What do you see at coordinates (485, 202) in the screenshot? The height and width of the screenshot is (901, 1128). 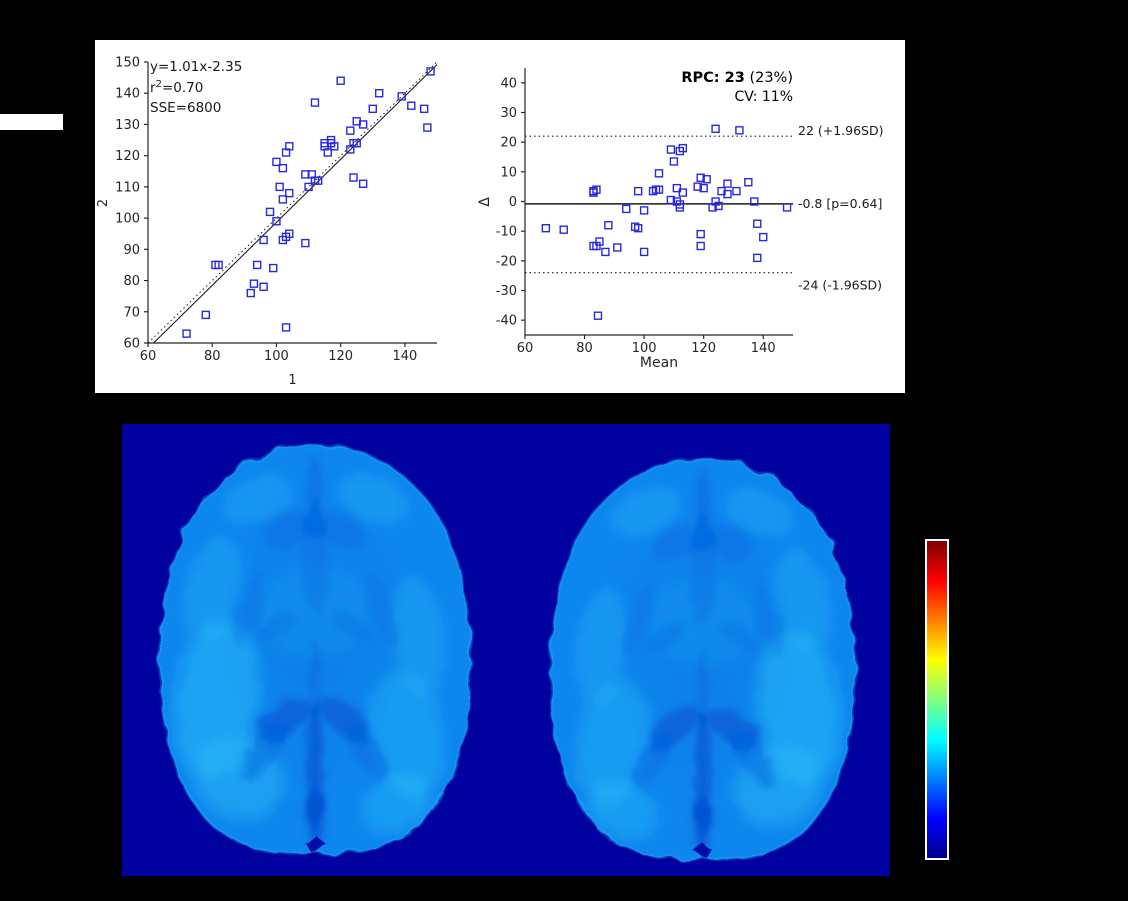 I see `y-axis-label: Δ` at bounding box center [485, 202].